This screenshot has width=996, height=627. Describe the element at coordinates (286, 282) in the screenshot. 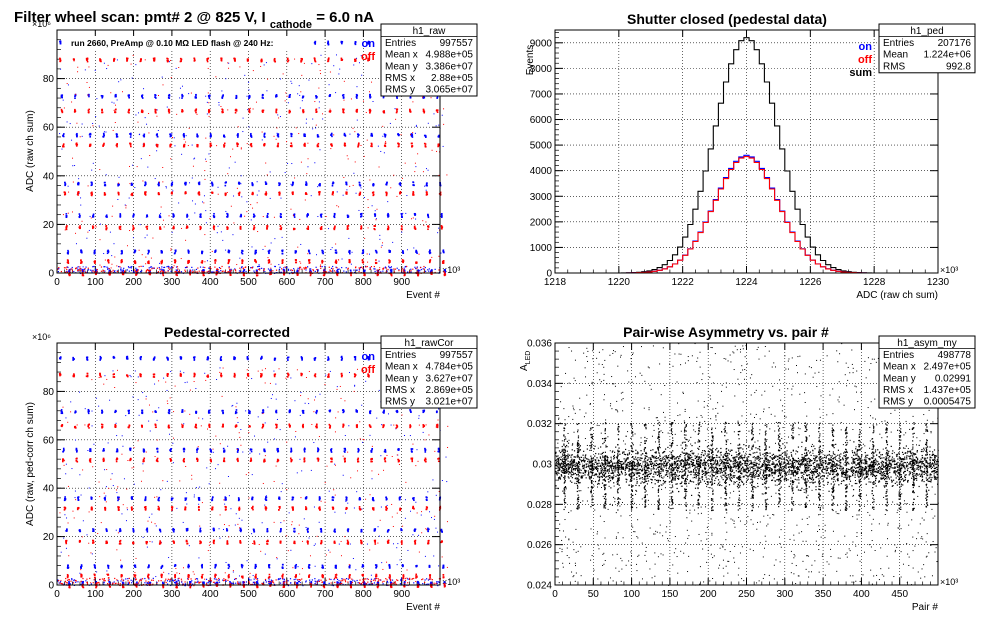

I see `x-tick-label: 600` at that location.